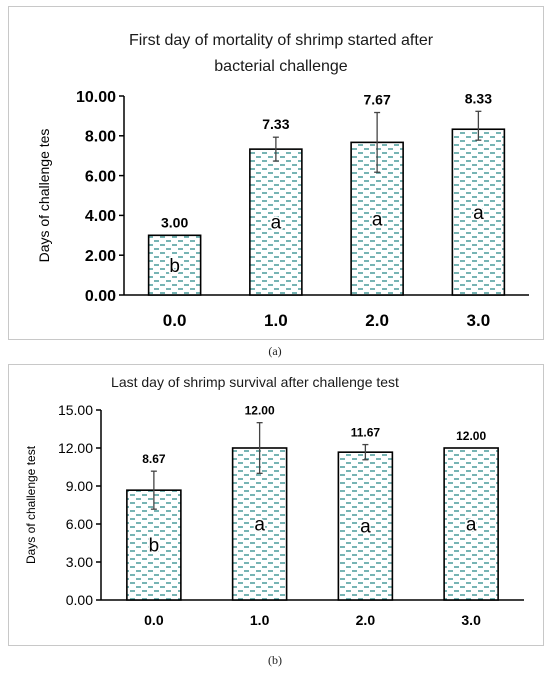 Image resolution: width=550 pixels, height=676 pixels. I want to click on data-label: 11.67, so click(366, 433).